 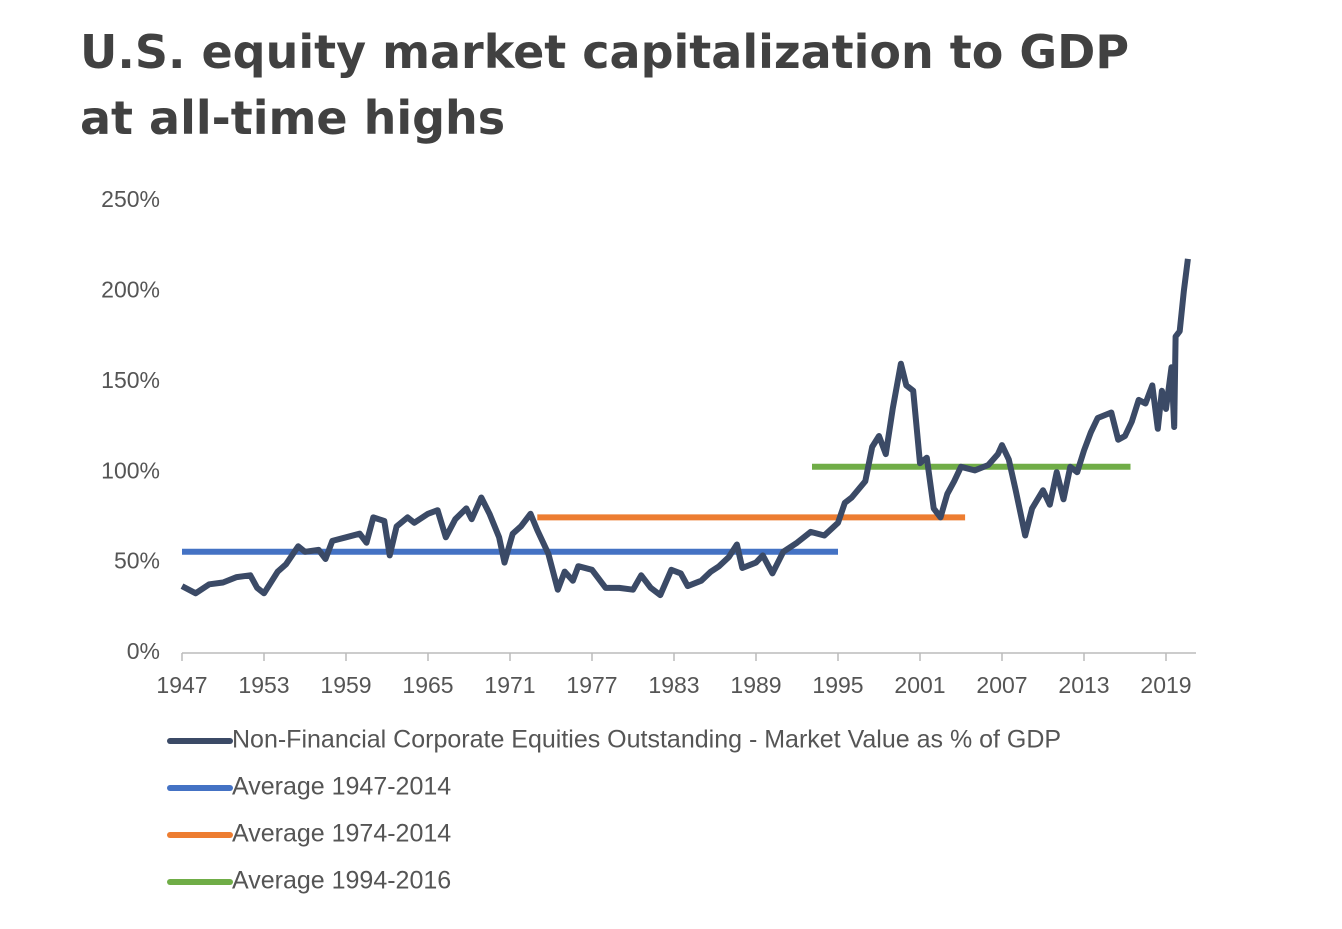 I want to click on x-tick-label: 1977, so click(x=591, y=685).